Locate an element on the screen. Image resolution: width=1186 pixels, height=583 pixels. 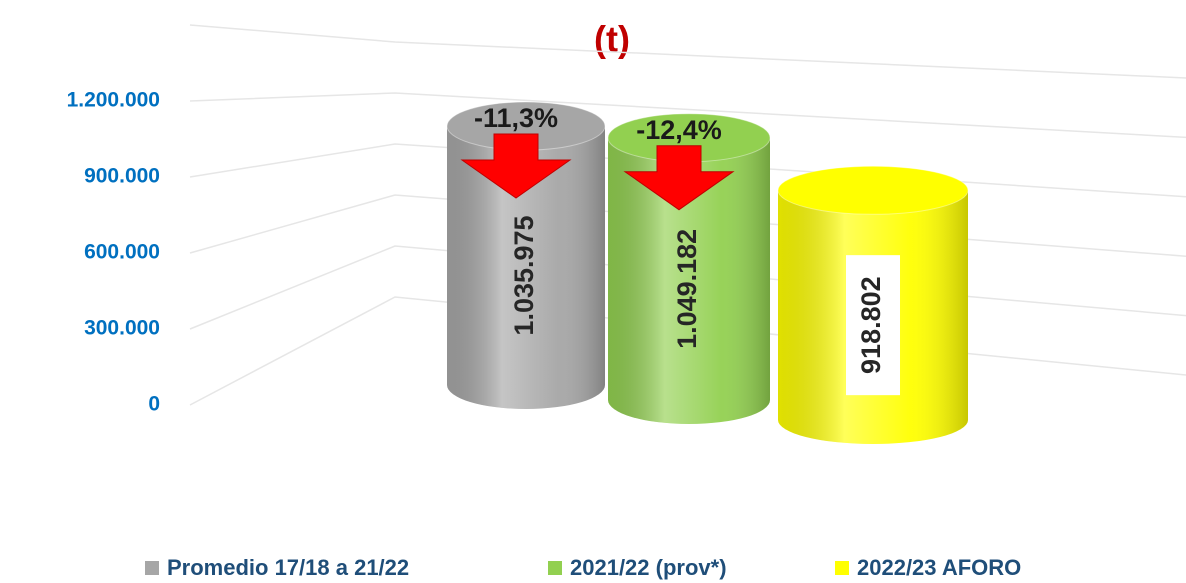
y-tick-label: 0 is located at coordinates (154, 404).